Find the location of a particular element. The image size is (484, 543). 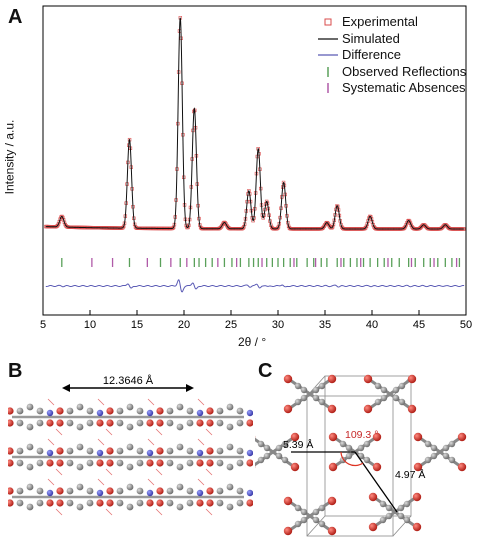

x-ticks: 5 10 15 20 25 30 35 40 45 50 is located at coordinates (256, 320).